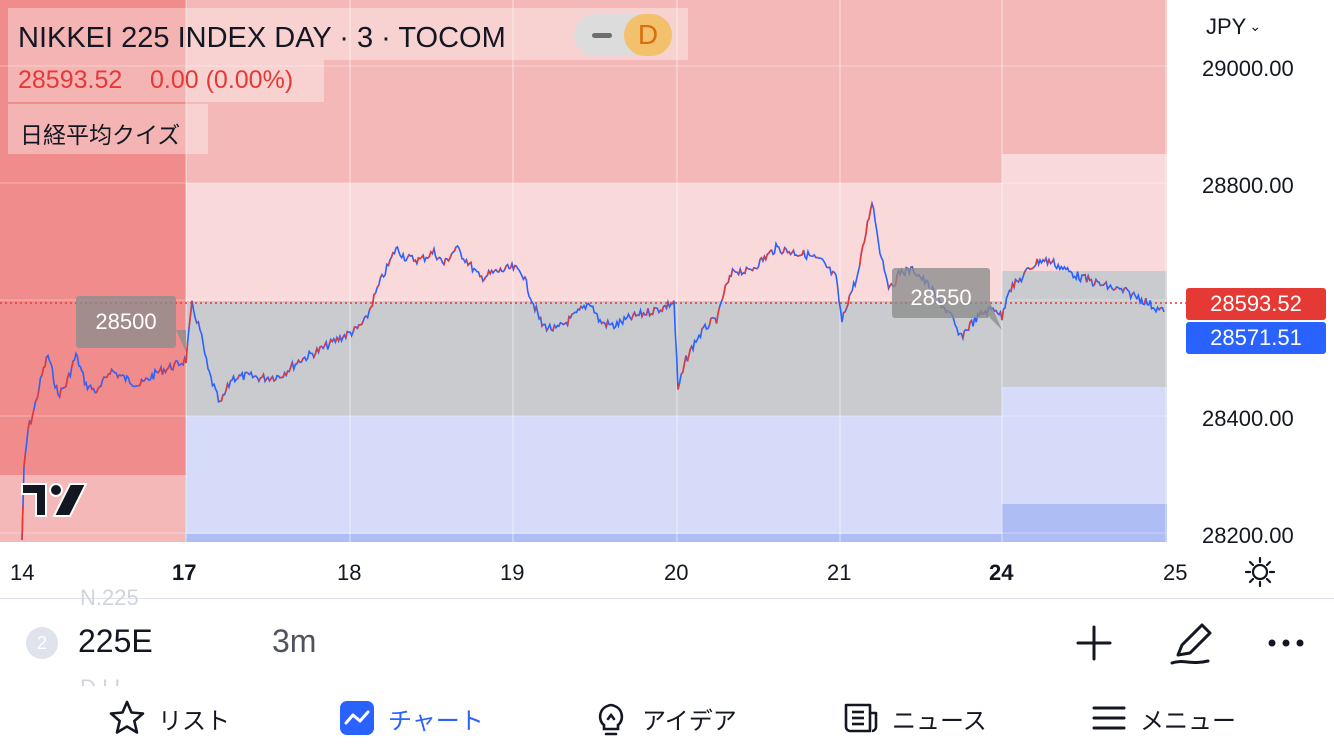  What do you see at coordinates (184, 572) in the screenshot?
I see `x-axis-label: 17` at bounding box center [184, 572].